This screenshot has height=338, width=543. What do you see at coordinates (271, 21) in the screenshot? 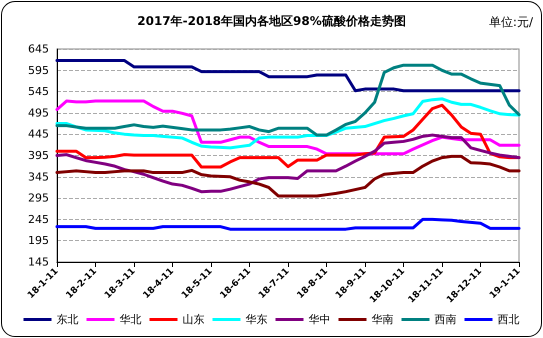
I see `chart-title: 2017年-2018年国内各地区98%硫酸价格走势图` at bounding box center [271, 21].